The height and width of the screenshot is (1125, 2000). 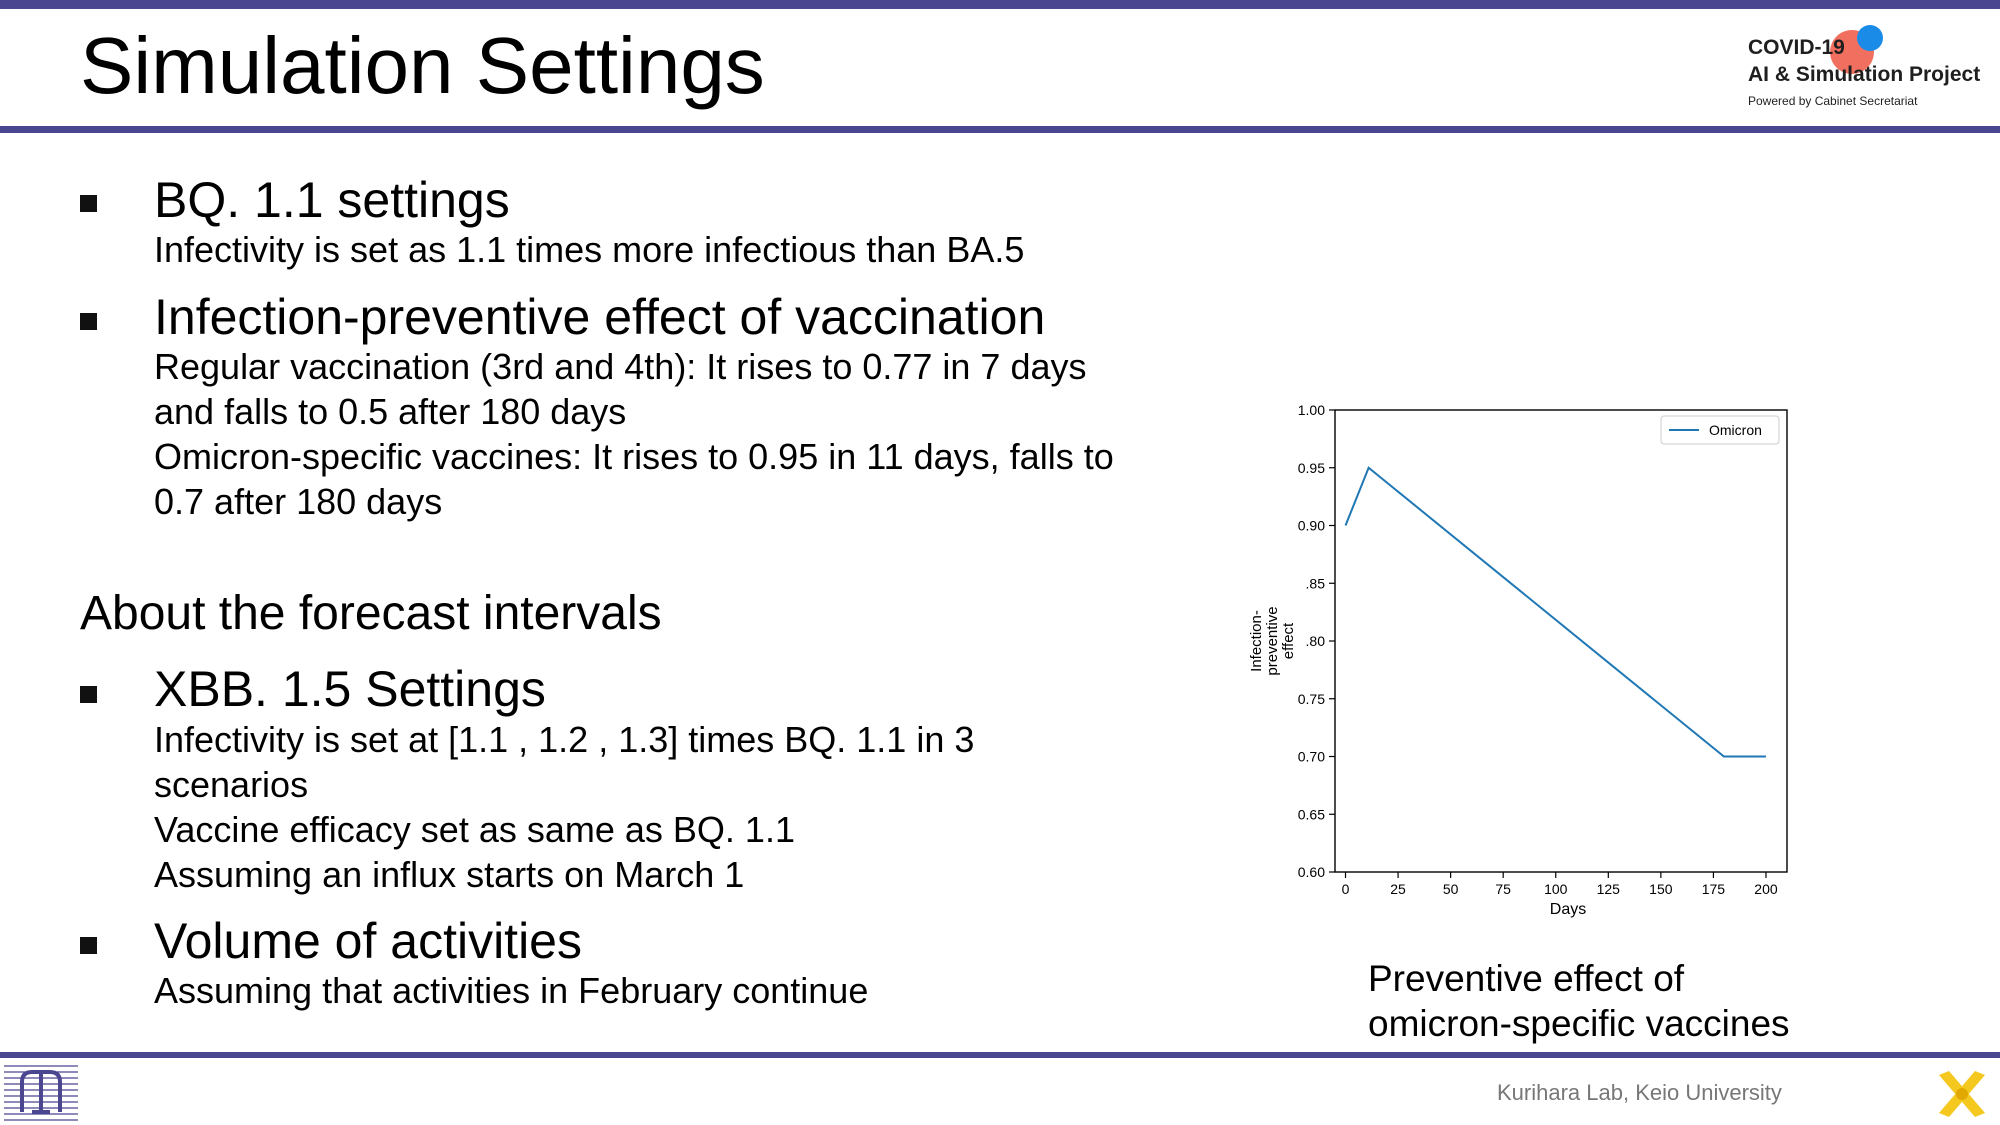 I want to click on bullet-activities-icon, so click(x=88, y=945).